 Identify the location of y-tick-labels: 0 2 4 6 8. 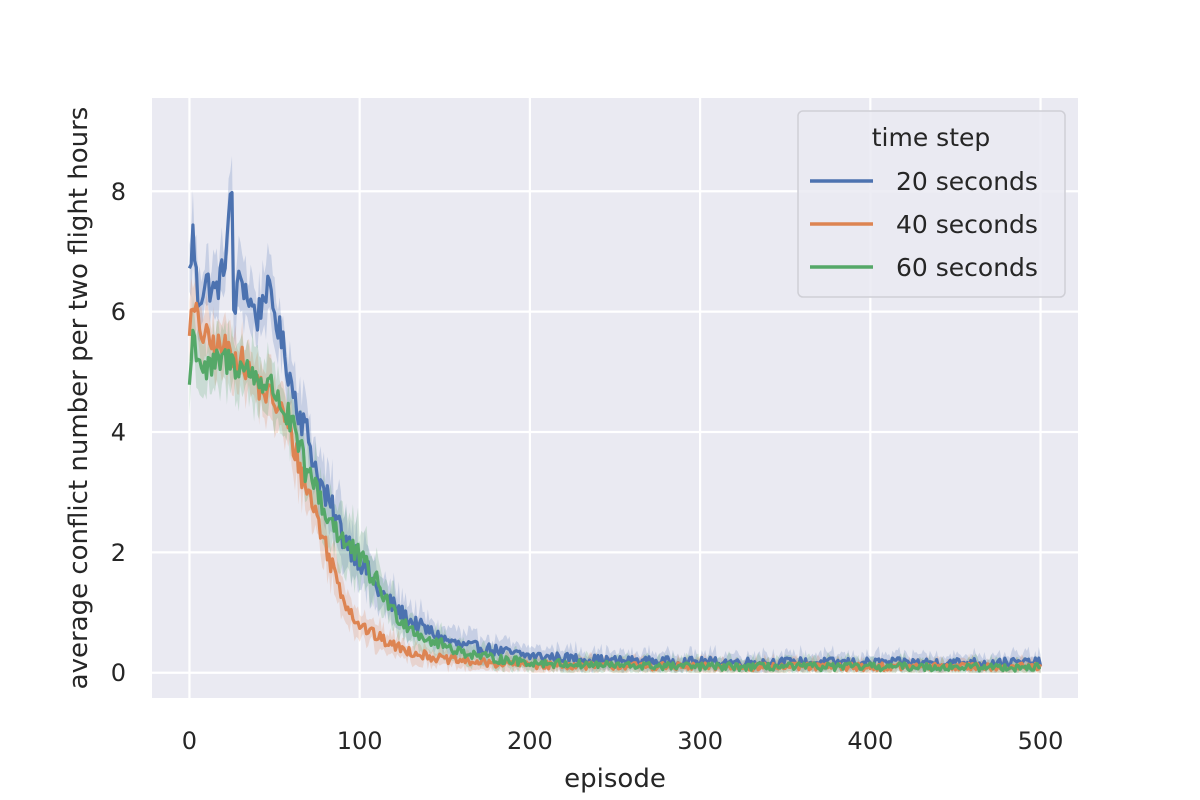
(118, 432).